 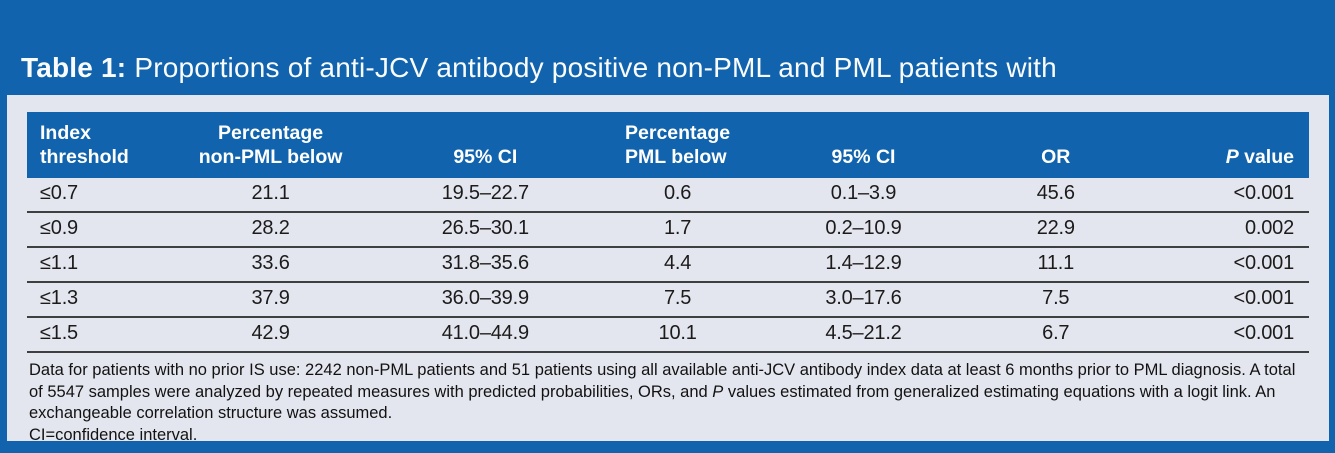 I want to click on cell-pct-non-pml: 21.1, so click(x=270, y=195).